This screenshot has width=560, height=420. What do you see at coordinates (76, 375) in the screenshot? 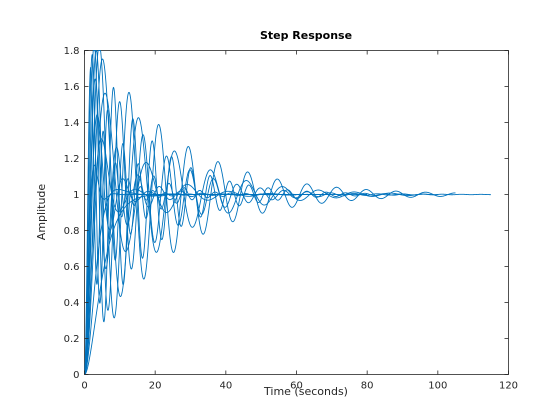
I see `y-tick-label: 0` at bounding box center [76, 375].